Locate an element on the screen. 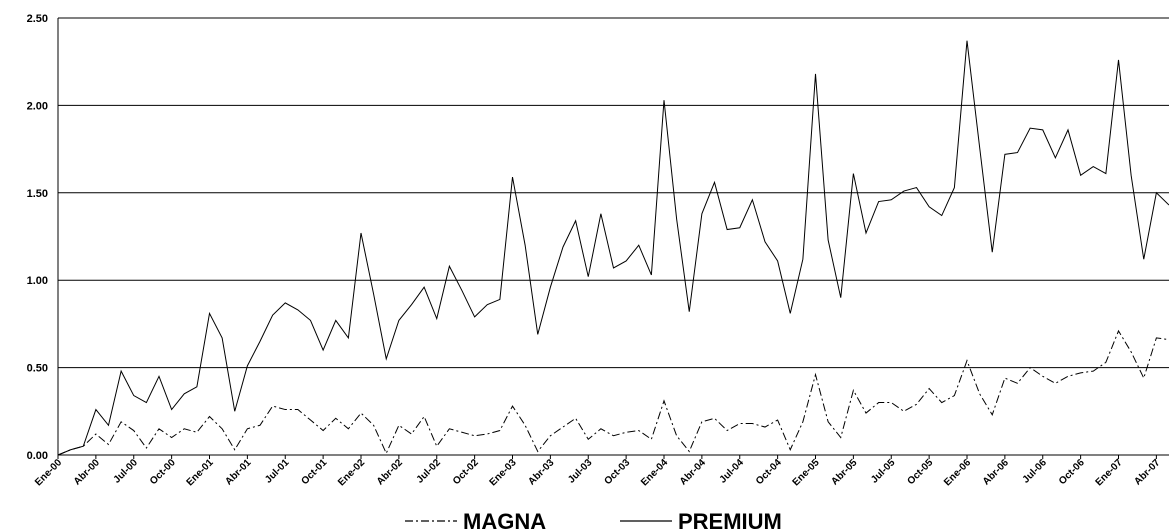 The height and width of the screenshot is (531, 1169). x-tick-label: Abr-03 is located at coordinates (541, 472).